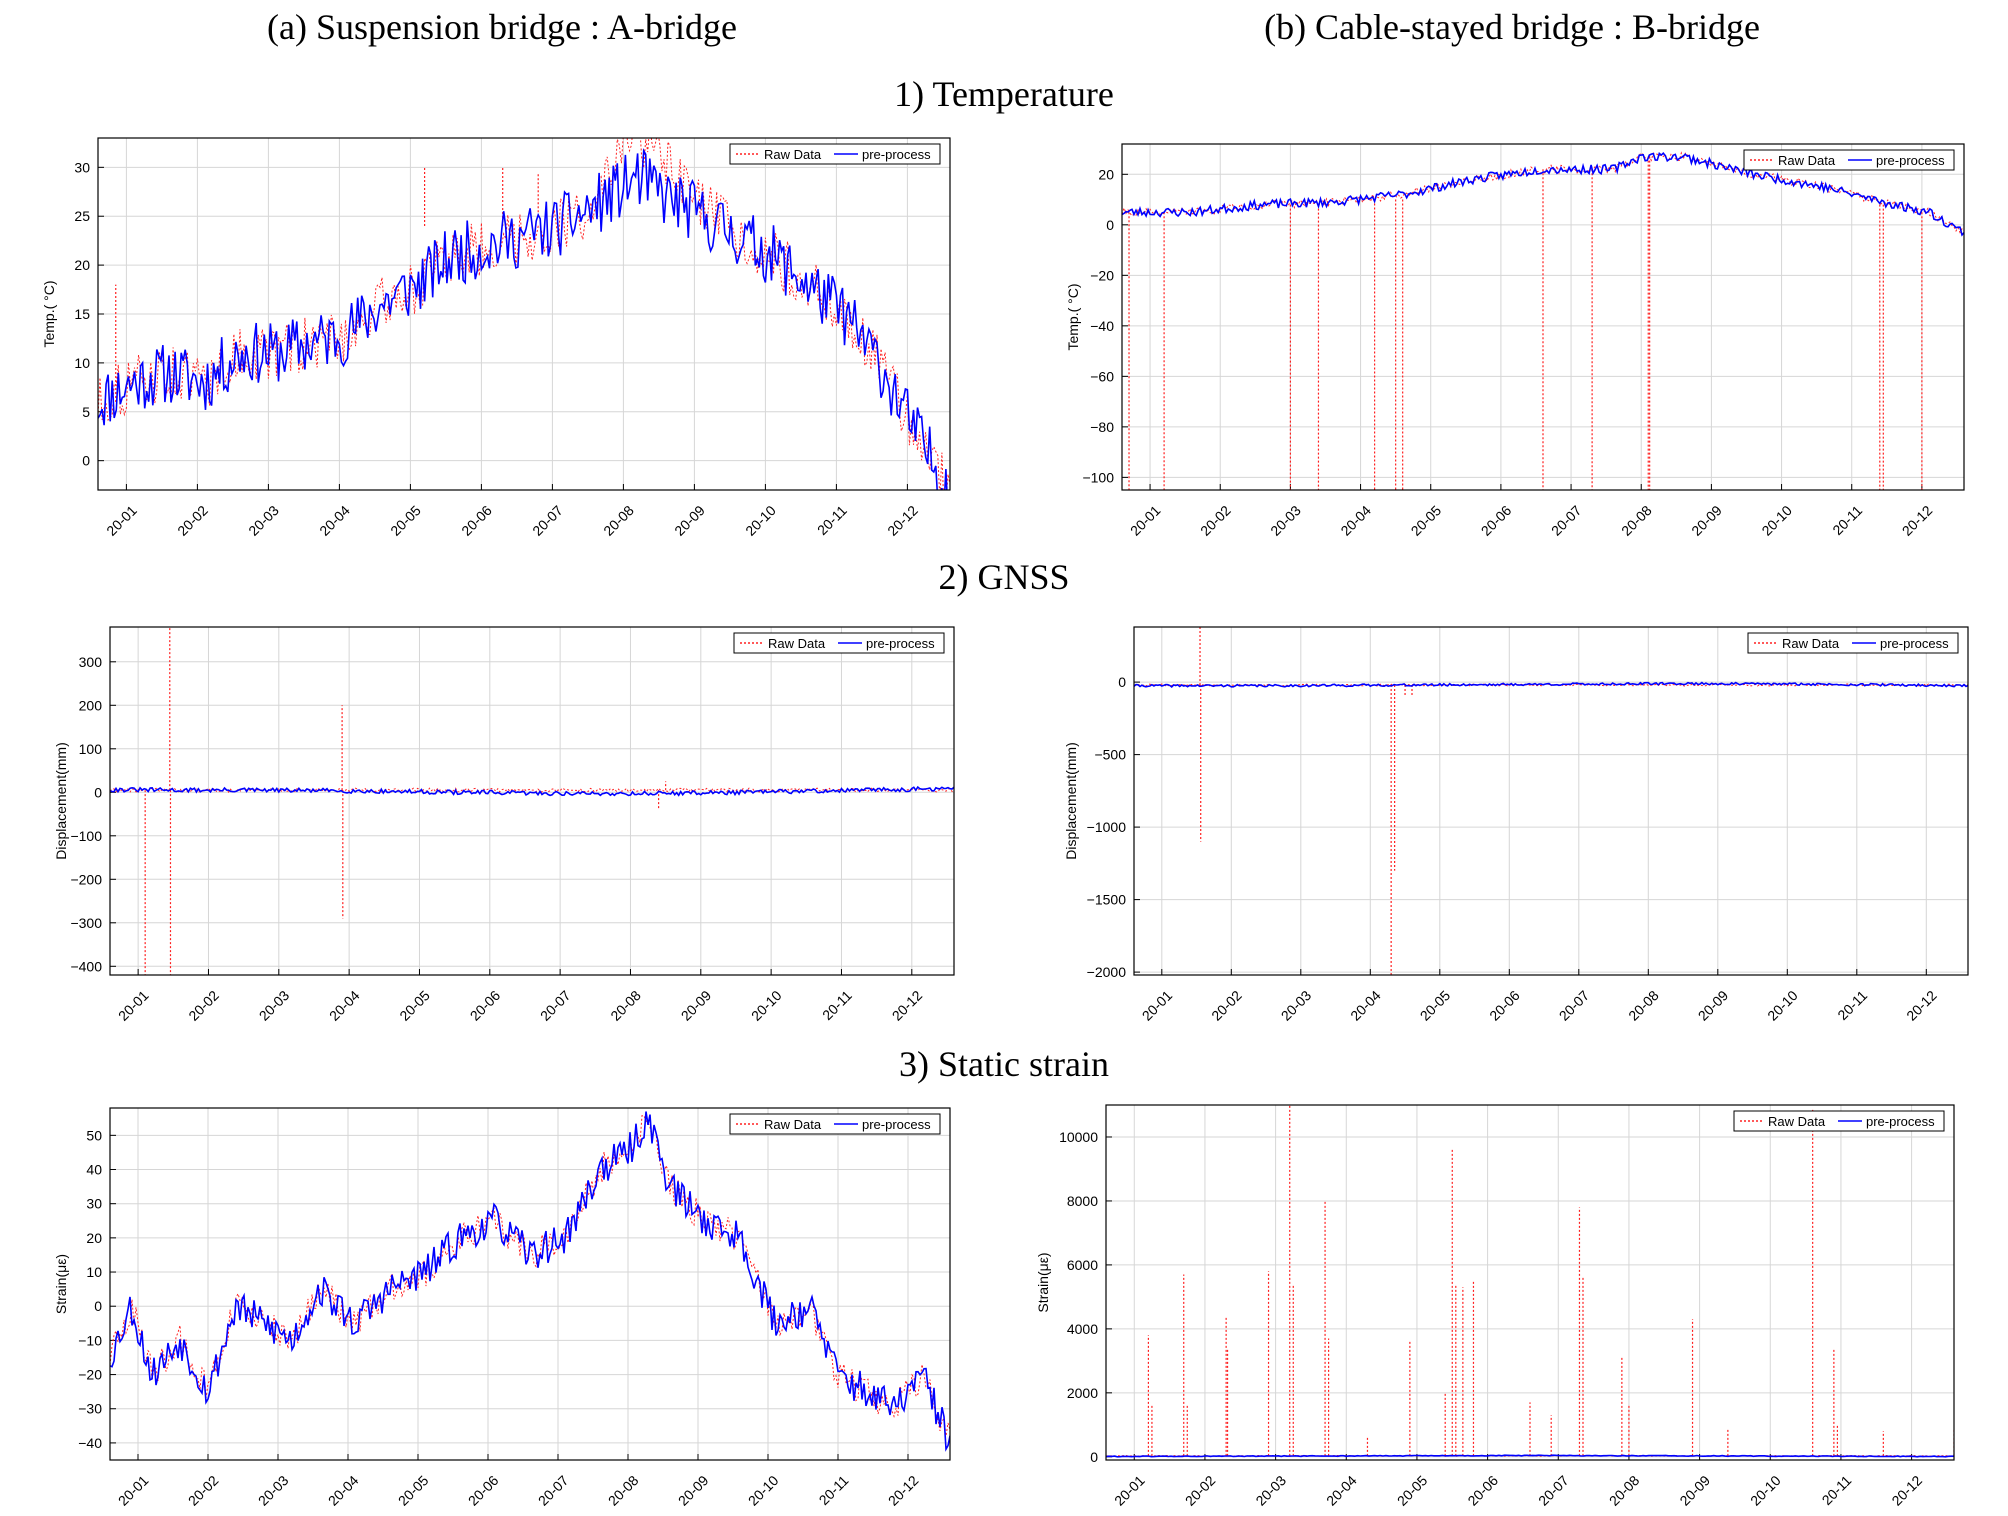 This screenshot has height=1516, width=2008. Describe the element at coordinates (91, 705) in the screenshot. I see `y-tick-label: 200` at that location.